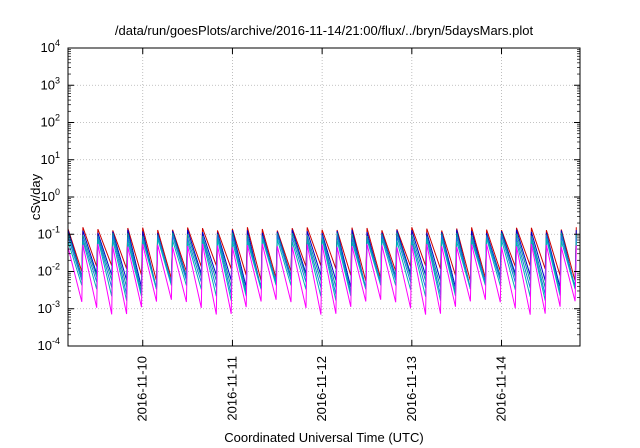 The width and height of the screenshot is (640, 448). Describe the element at coordinates (323, 437) in the screenshot. I see `x-axis-label: Coordinated Universal Time (UTC)` at that location.